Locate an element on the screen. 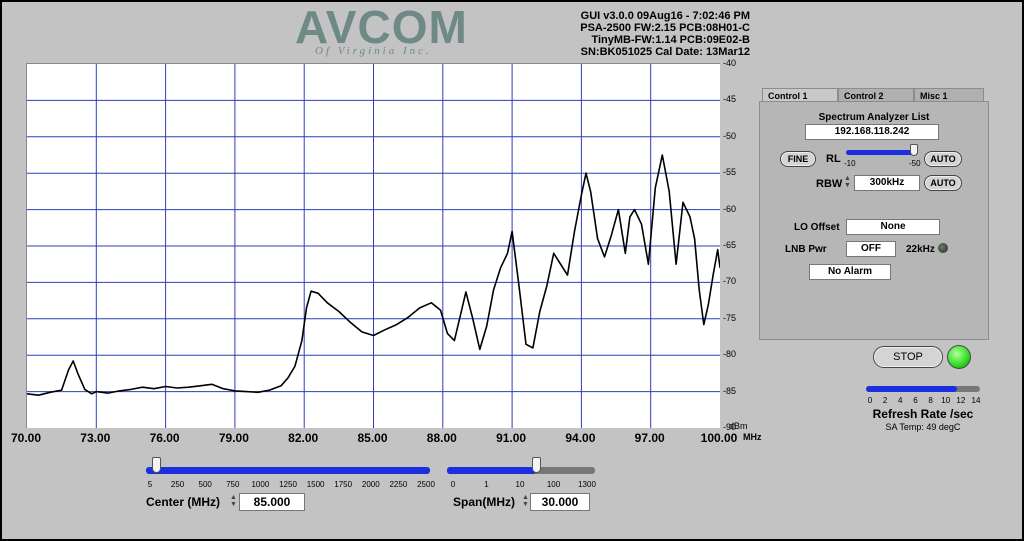  avcom-logo: AVCOM is located at coordinates (381, 27).